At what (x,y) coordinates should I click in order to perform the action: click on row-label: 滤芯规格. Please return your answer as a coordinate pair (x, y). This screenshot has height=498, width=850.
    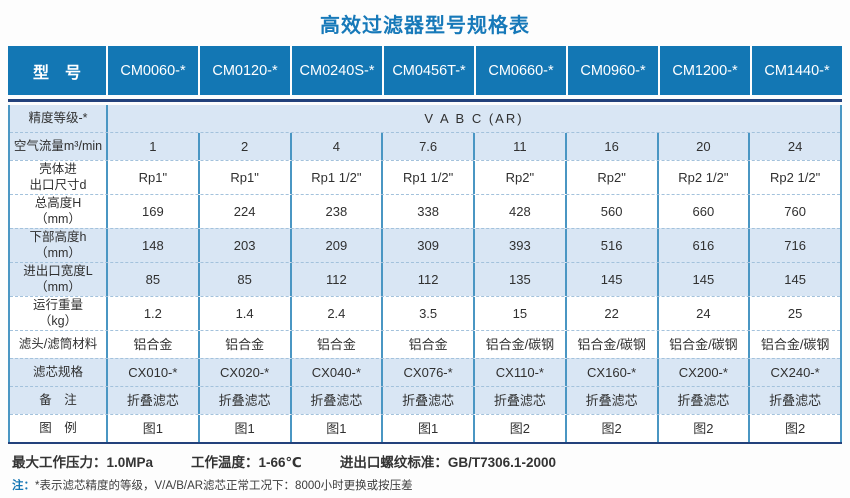
    Looking at the image, I should click on (57, 371).